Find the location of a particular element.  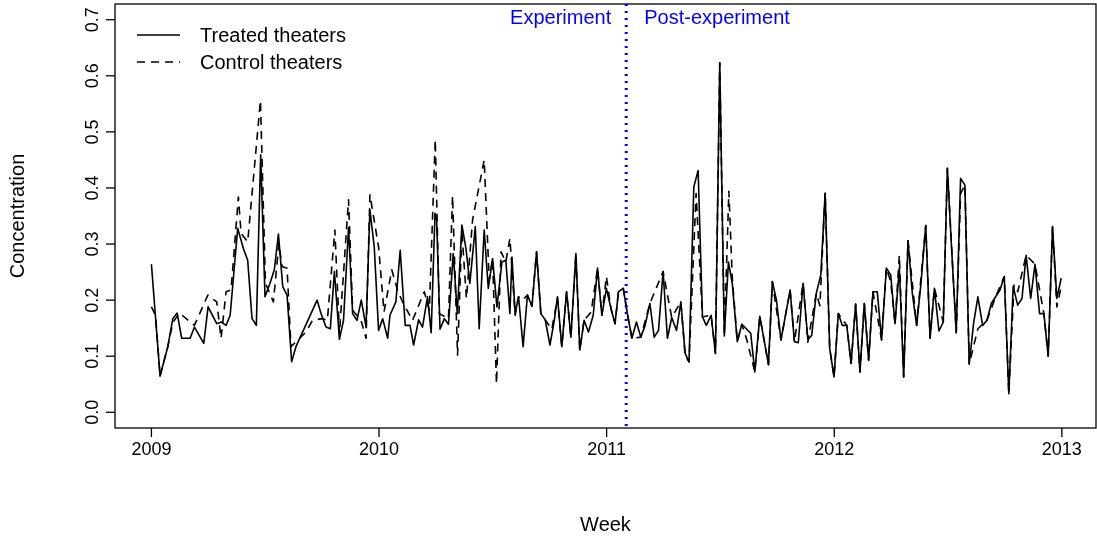

x-axis-title: Week is located at coordinates (606, 524).